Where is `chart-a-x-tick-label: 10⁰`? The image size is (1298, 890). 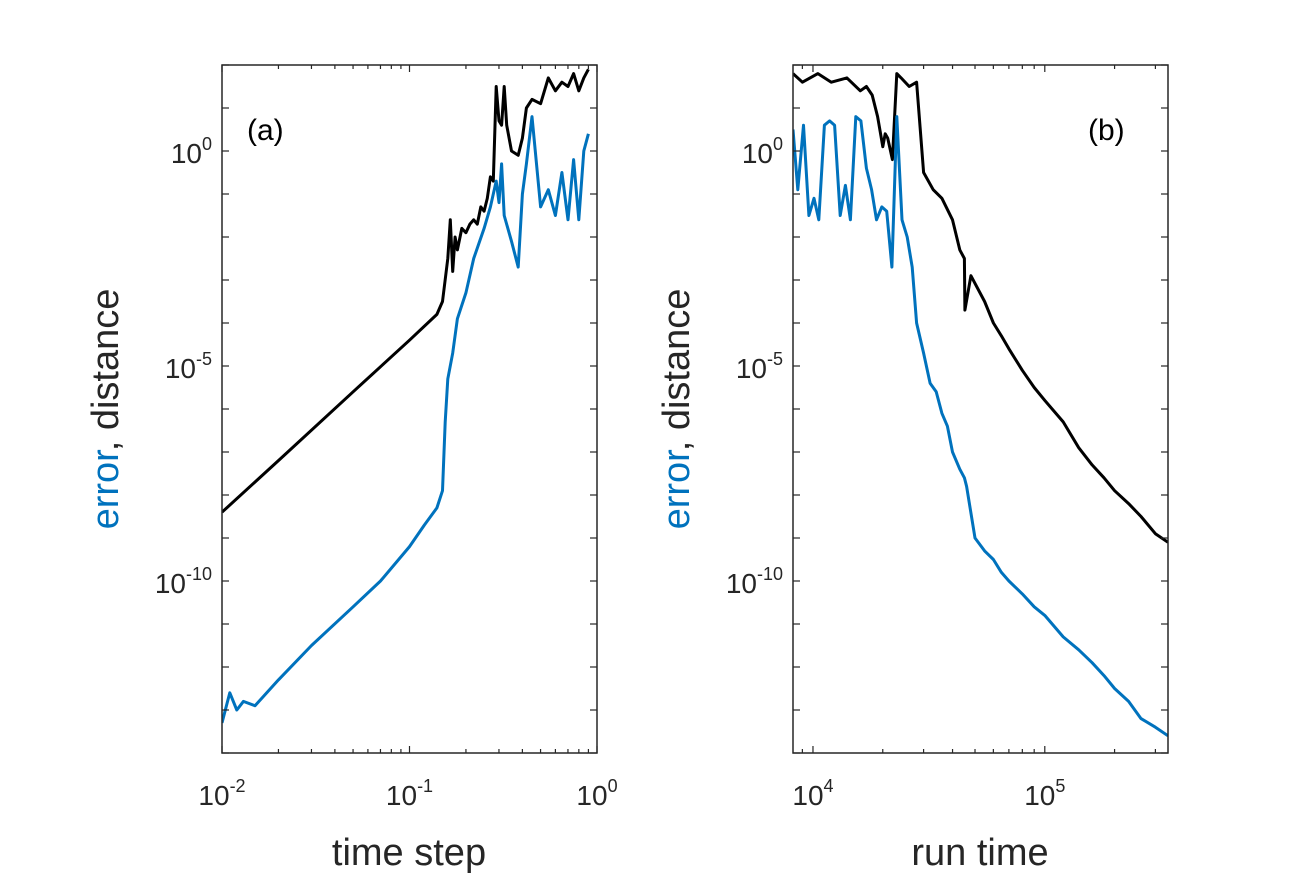 chart-a-x-tick-label: 10⁰ is located at coordinates (596, 793).